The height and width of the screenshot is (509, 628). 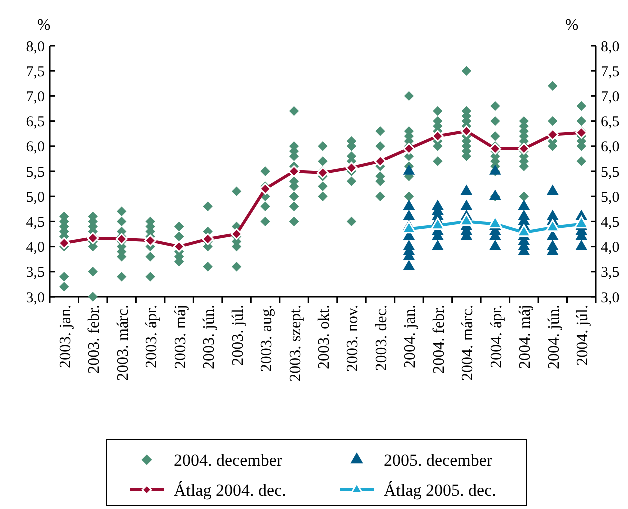 I want to click on y2-tick-label: 7,5, so click(x=610, y=72).